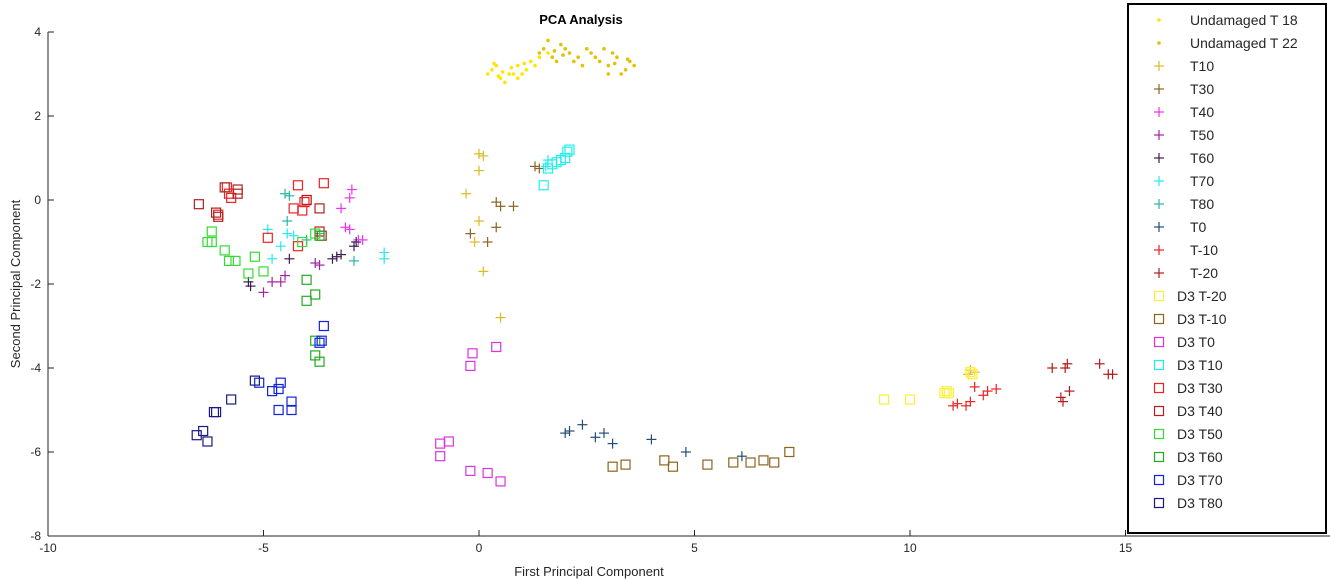 This screenshot has width=1330, height=580. Describe the element at coordinates (1186, 250) in the screenshot. I see `legend-entry: T-10` at that location.